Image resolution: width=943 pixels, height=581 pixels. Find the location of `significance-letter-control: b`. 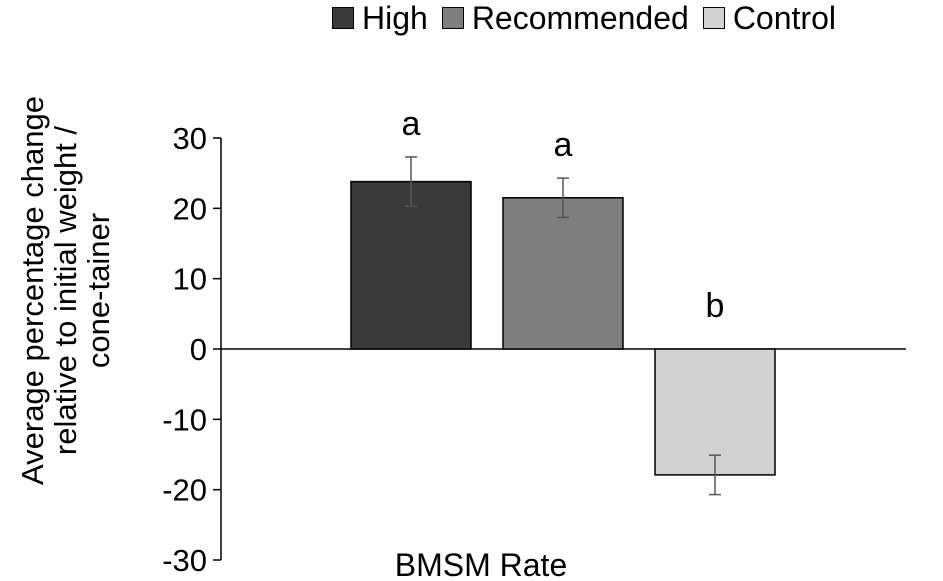

significance-letter-control: b is located at coordinates (715, 306).